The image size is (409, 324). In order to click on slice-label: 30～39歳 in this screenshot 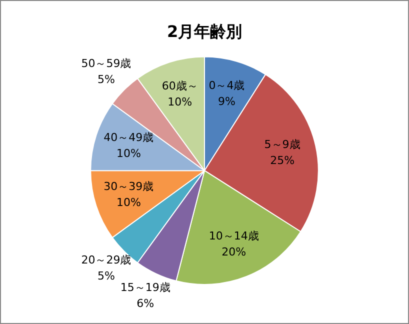, I will do `click(129, 187)`.